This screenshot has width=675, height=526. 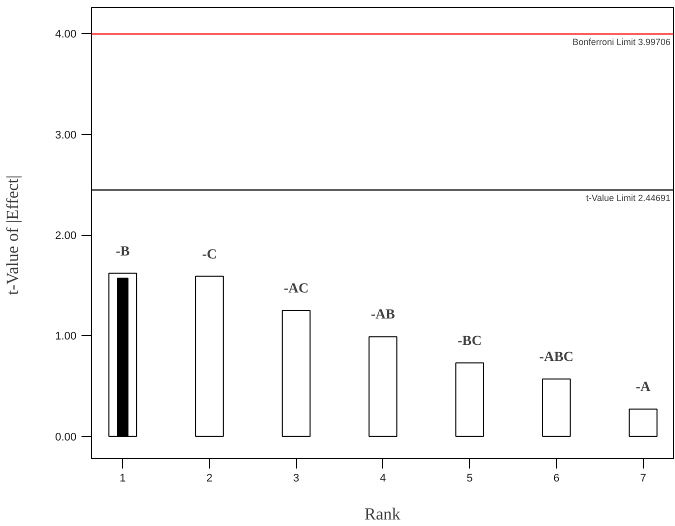 What do you see at coordinates (66, 34) in the screenshot?
I see `y-tick-label: 4.00` at bounding box center [66, 34].